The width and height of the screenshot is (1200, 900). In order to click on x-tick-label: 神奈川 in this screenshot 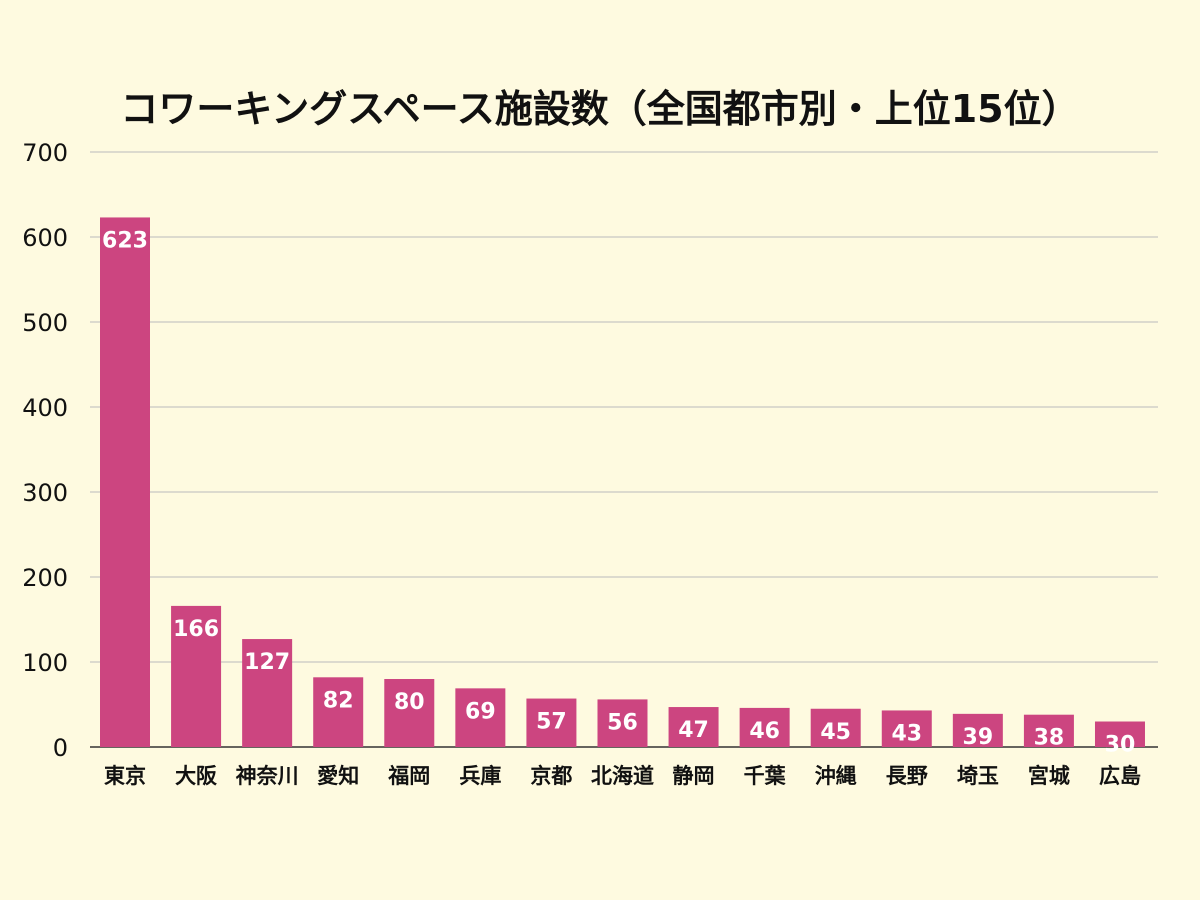, I will do `click(267, 776)`.